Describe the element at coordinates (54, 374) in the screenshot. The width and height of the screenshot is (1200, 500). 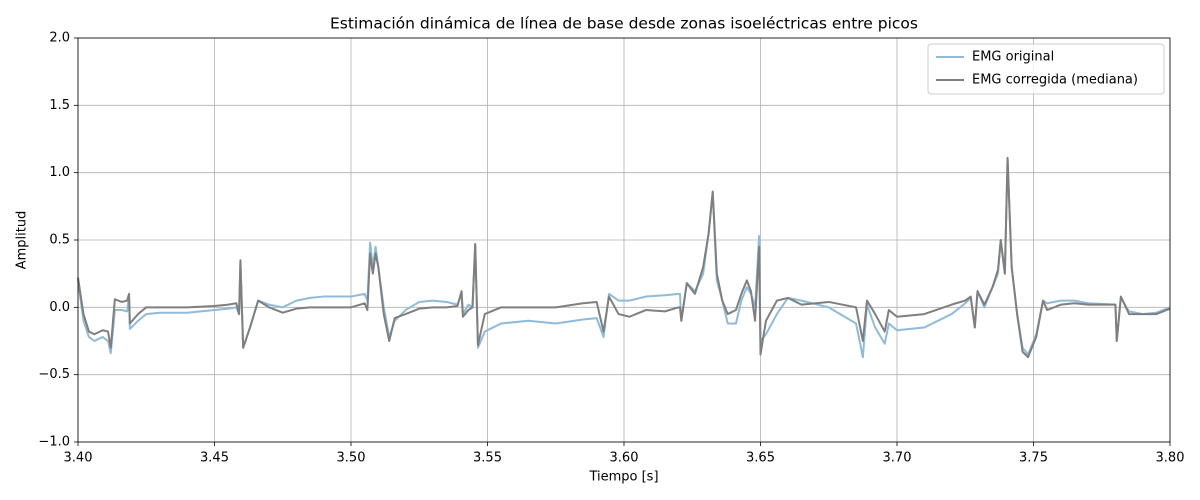
I see `y-tick-label: −0.5` at that location.